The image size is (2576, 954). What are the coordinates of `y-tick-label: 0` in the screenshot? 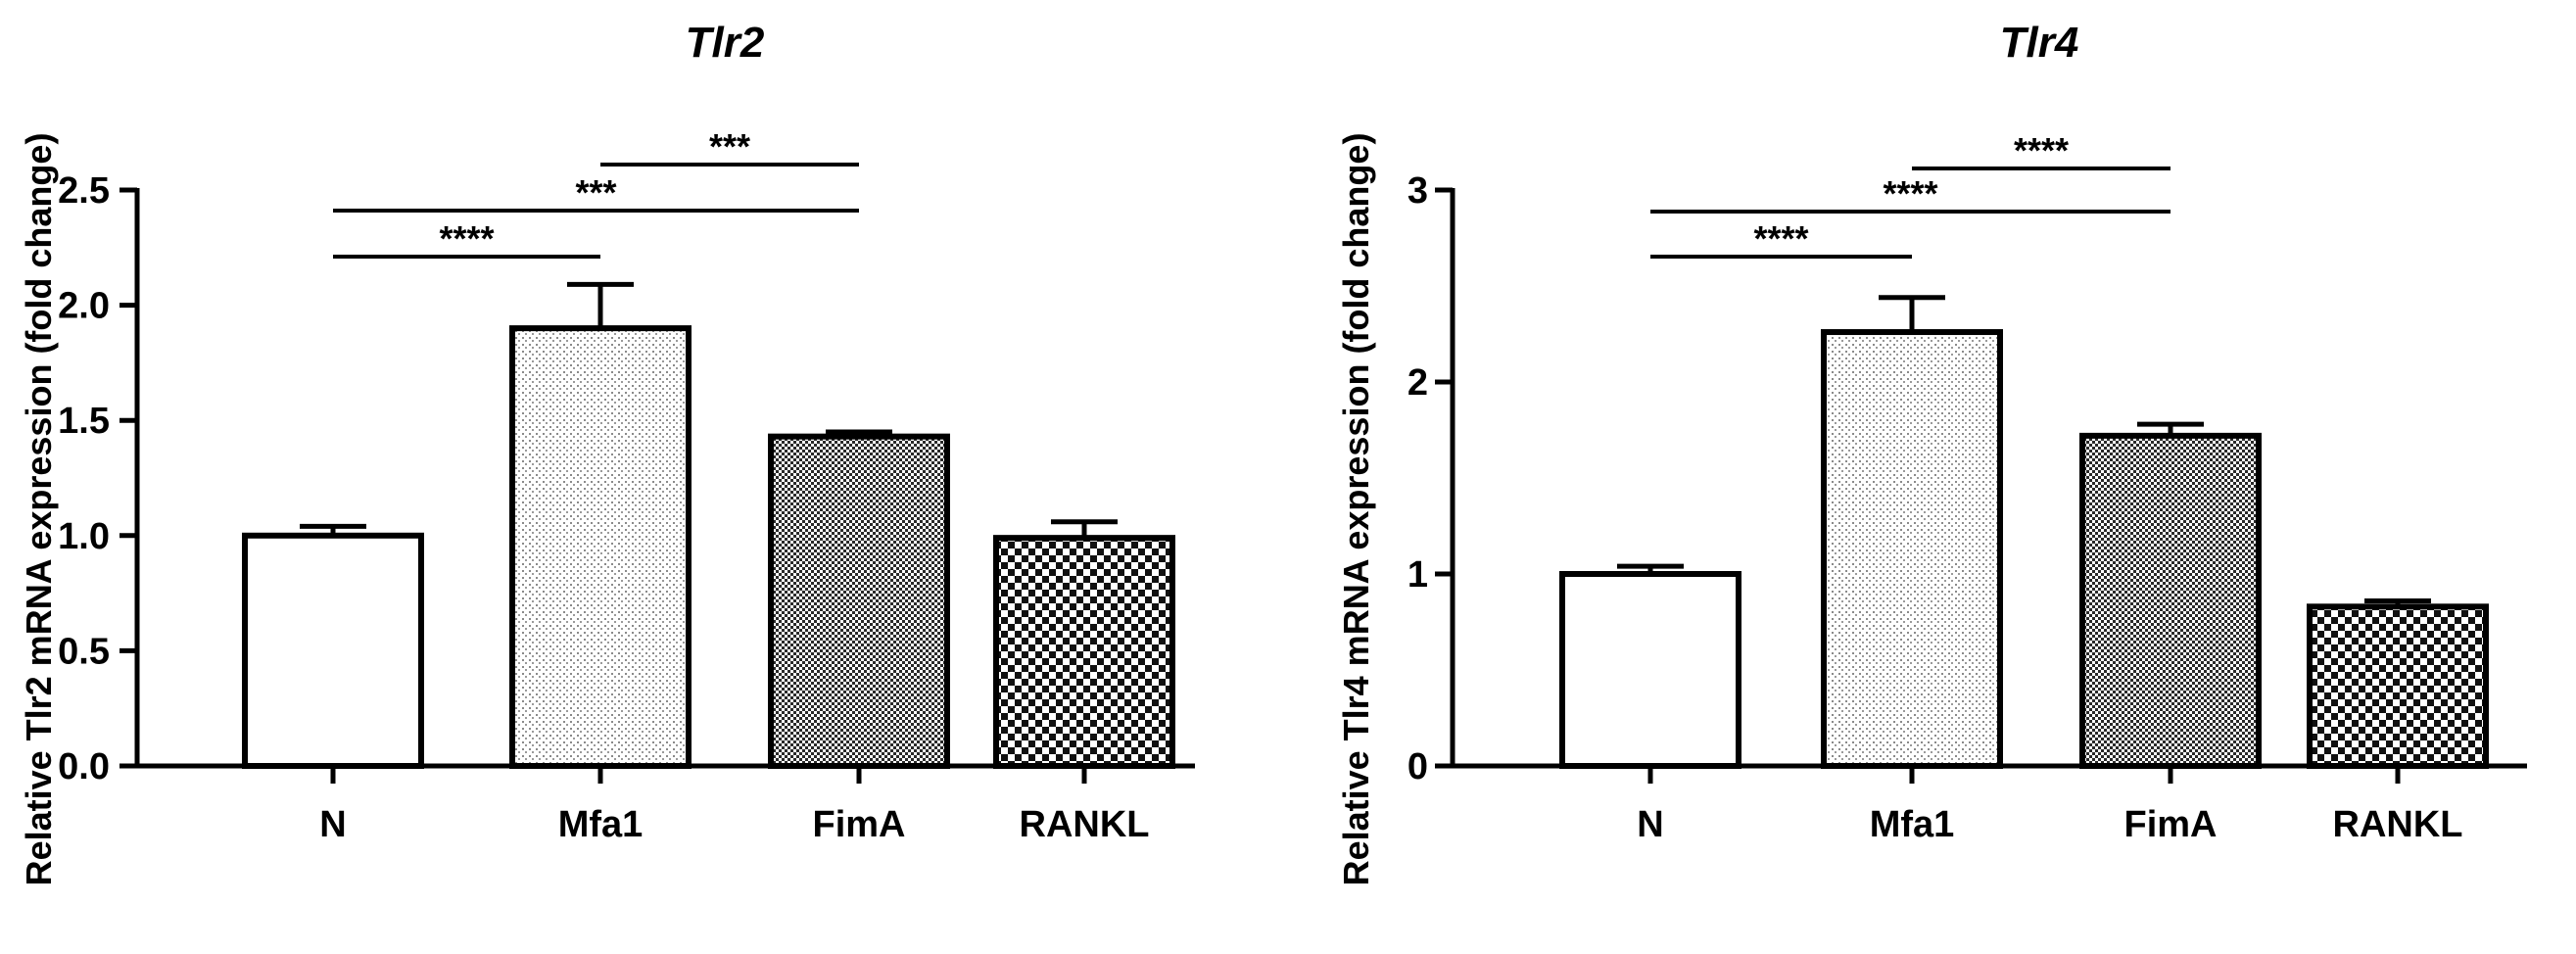 It's located at (1418, 766).